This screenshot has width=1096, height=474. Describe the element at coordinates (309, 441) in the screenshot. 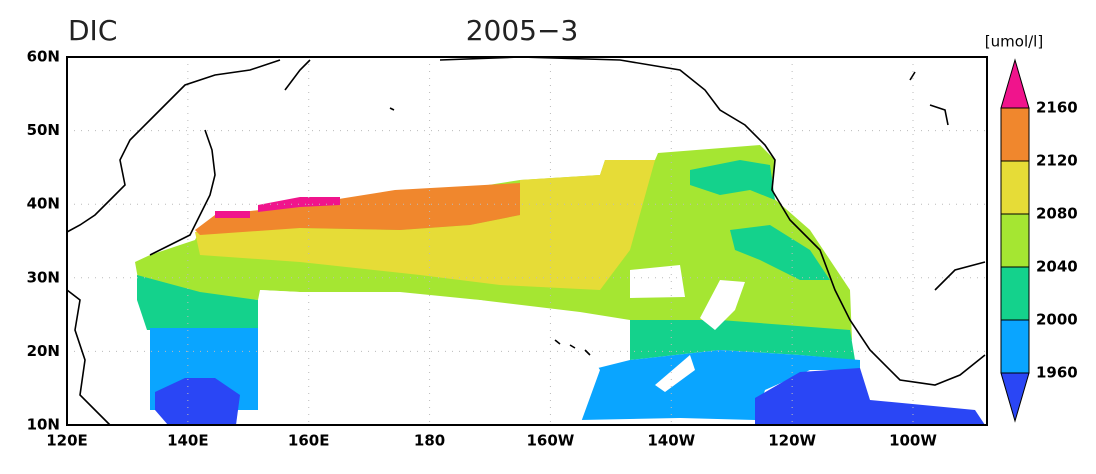

I see `lon-tick-label: 160E` at that location.